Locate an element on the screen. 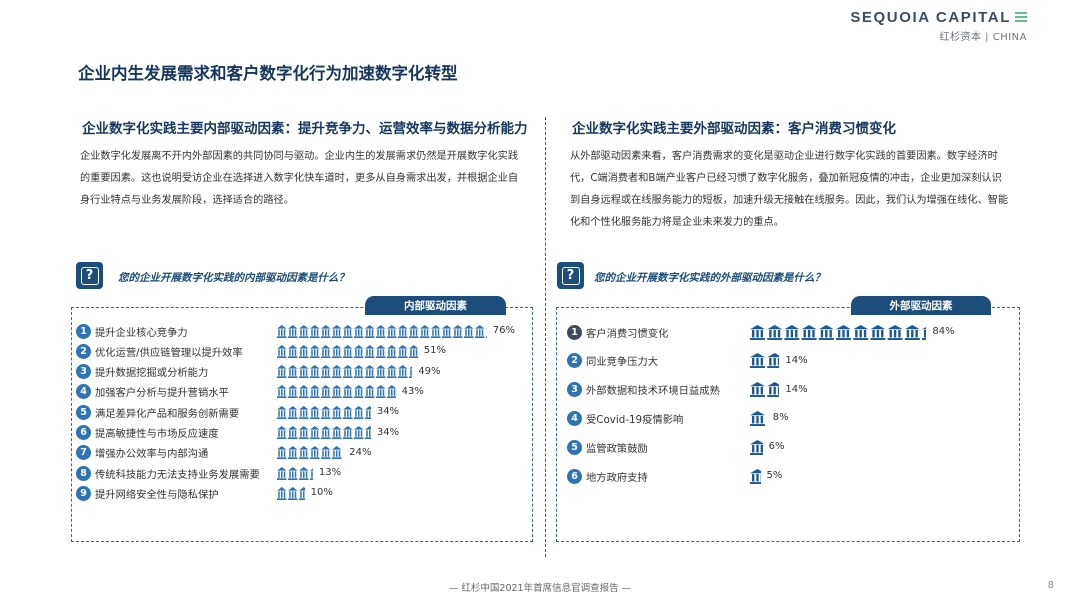 The image size is (1080, 608). chart-row: 2 优化运营/供应链管理以提升效率 is located at coordinates (159, 351).